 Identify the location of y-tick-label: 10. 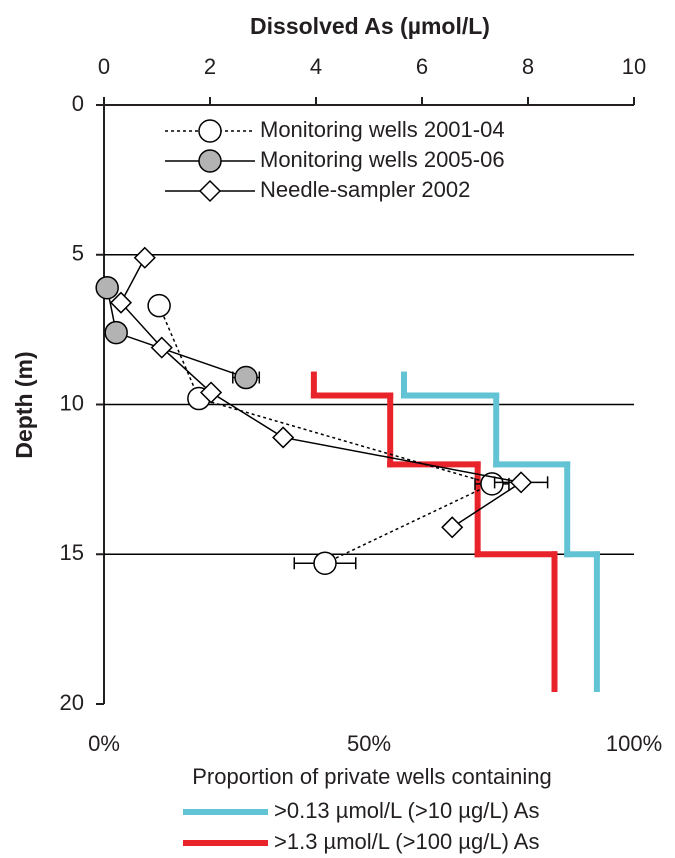
(72, 402).